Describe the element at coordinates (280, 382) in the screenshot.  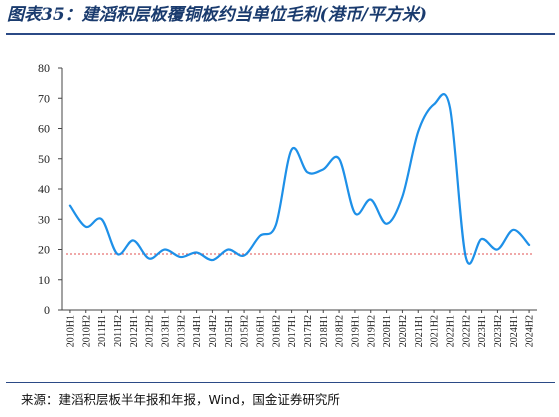
I see `source-divider` at that location.